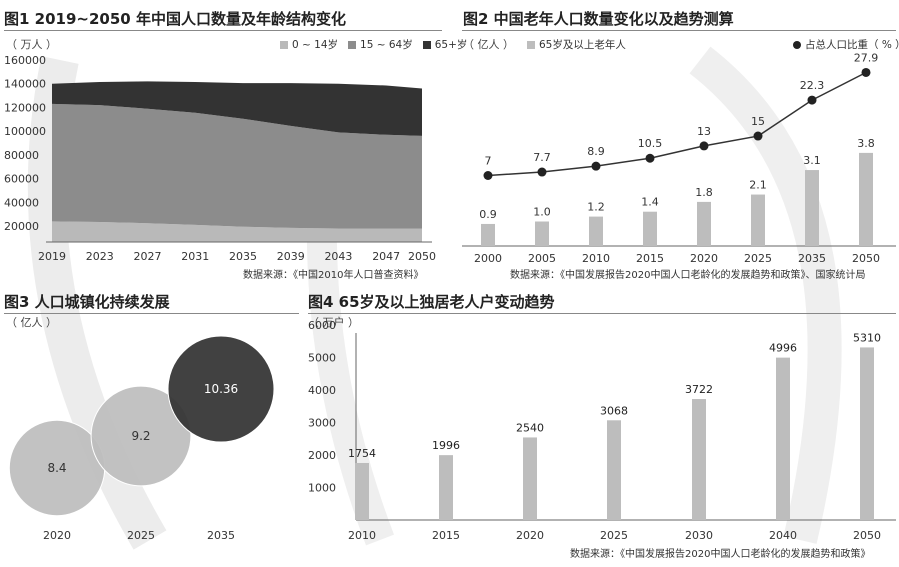  Describe the element at coordinates (322, 358) in the screenshot. I see `fig4-y-tick-label: 5000` at that location.